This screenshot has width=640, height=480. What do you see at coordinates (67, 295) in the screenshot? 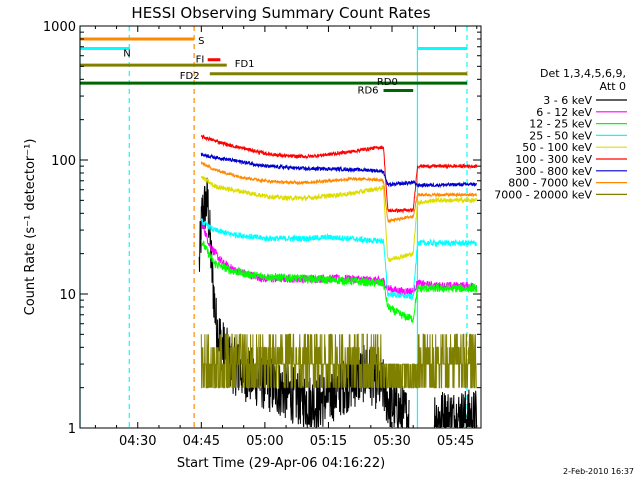
I see `y-tick-label: 10` at bounding box center [67, 295].